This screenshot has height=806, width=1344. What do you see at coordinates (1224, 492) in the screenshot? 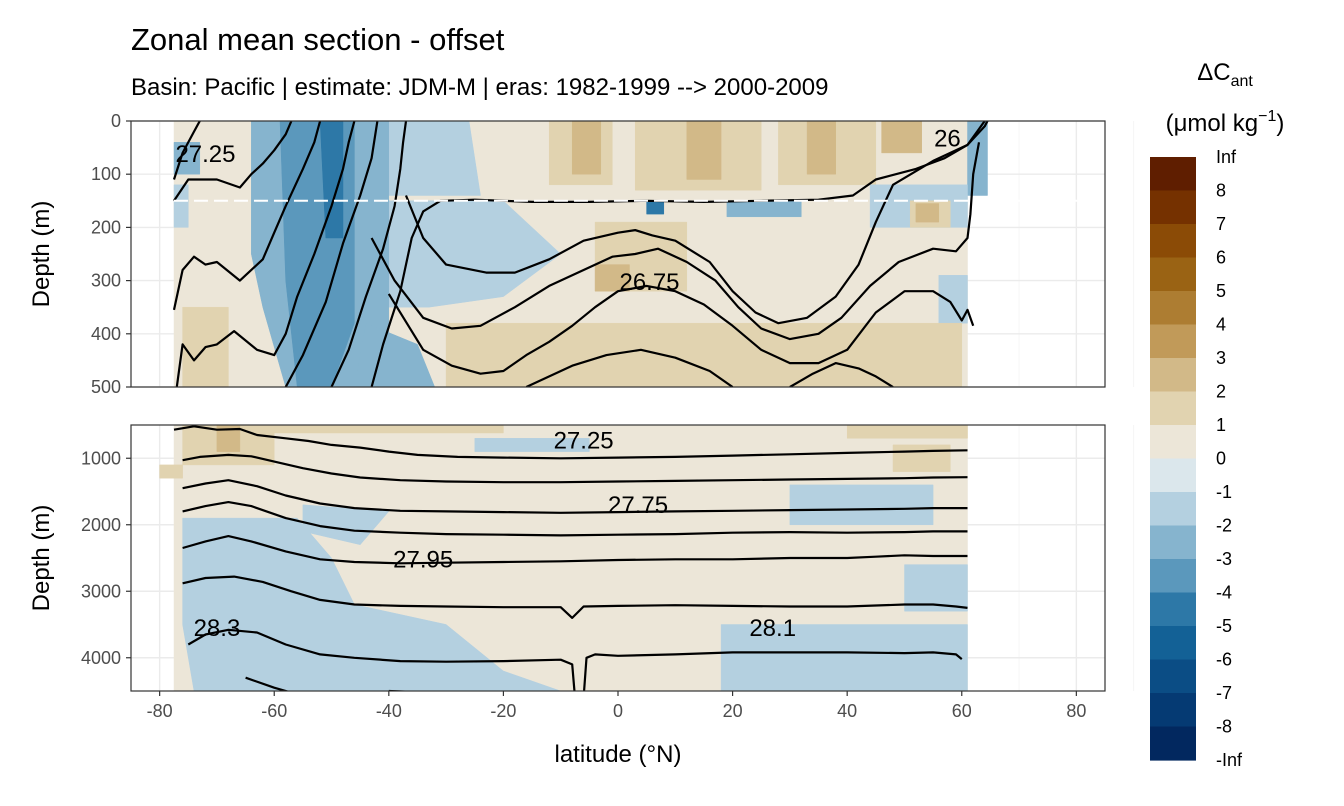
I see `legend-tick-label: -1` at bounding box center [1224, 492].